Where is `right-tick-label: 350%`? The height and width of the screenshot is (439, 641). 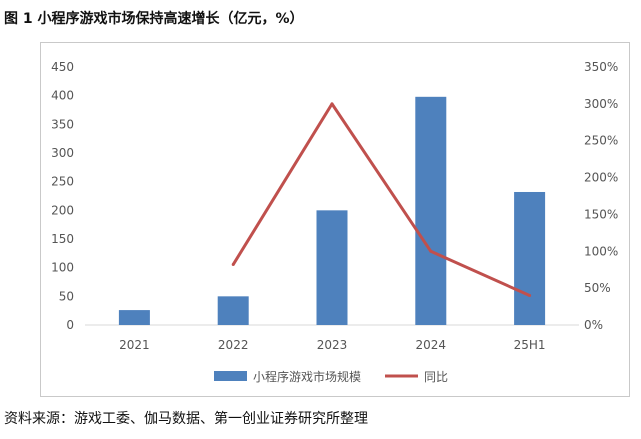 right-tick-label: 350% is located at coordinates (601, 67).